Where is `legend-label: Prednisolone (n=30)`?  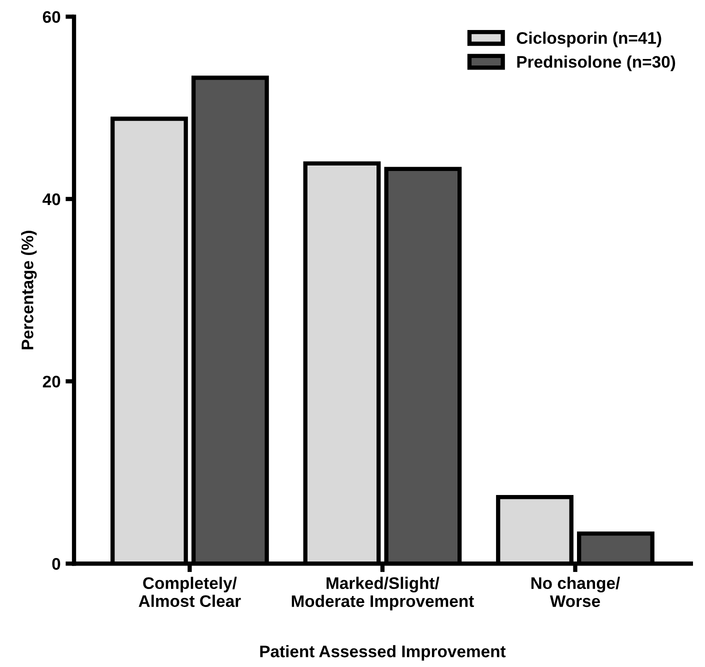
legend-label: Prednisolone (n=30) is located at coordinates (596, 64).